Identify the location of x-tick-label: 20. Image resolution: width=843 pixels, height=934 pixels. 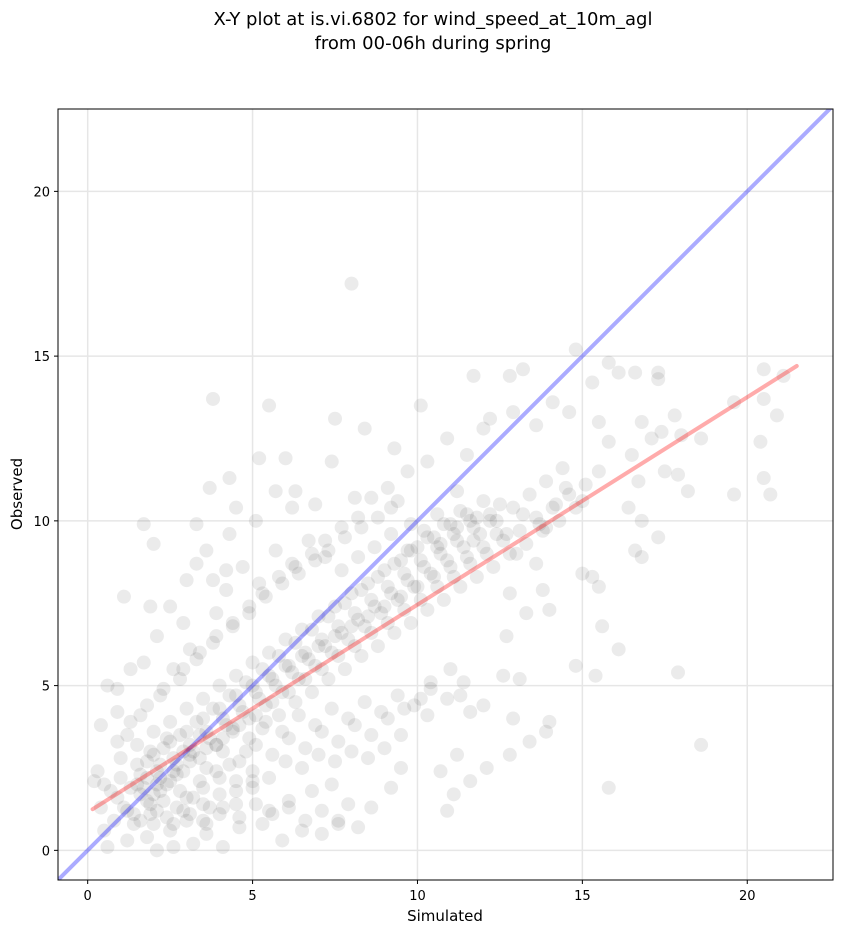
(747, 896).